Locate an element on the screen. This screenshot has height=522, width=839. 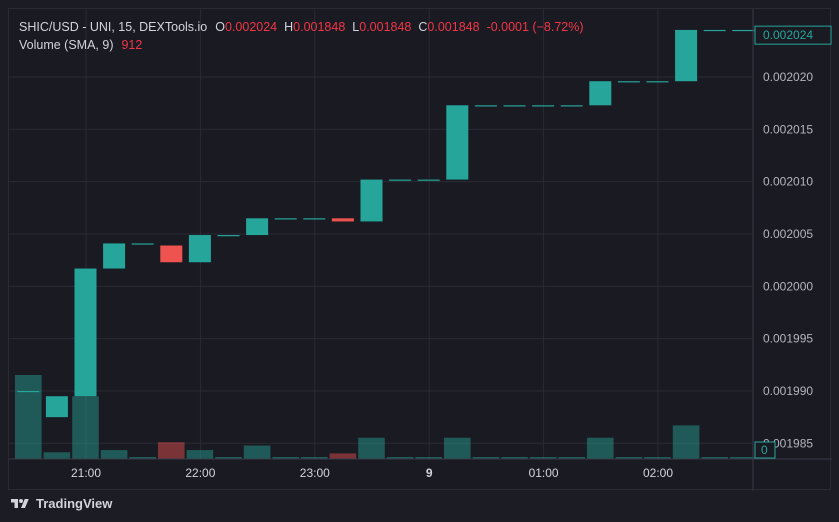
low-value: 0.001848 is located at coordinates (385, 27).